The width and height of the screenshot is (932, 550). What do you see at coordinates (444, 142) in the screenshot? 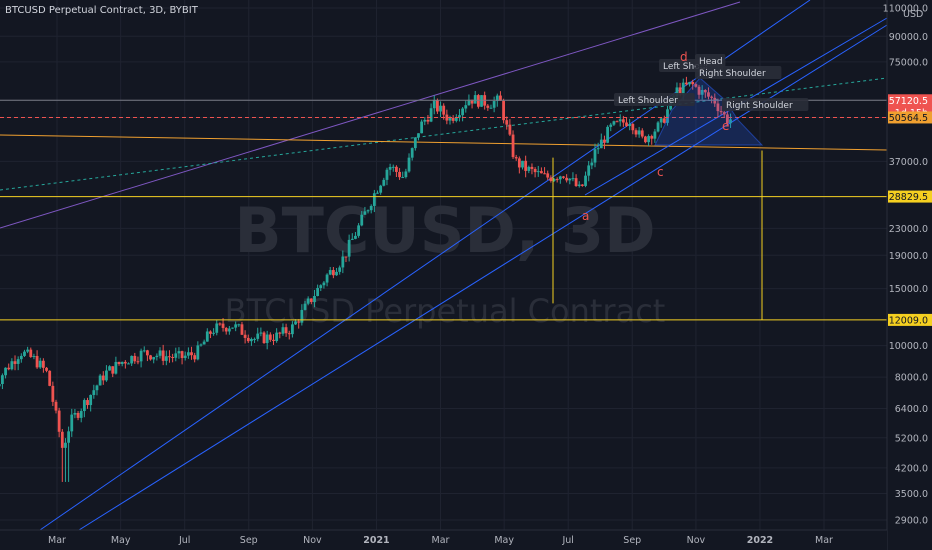
I see `orange-neckline` at bounding box center [444, 142].